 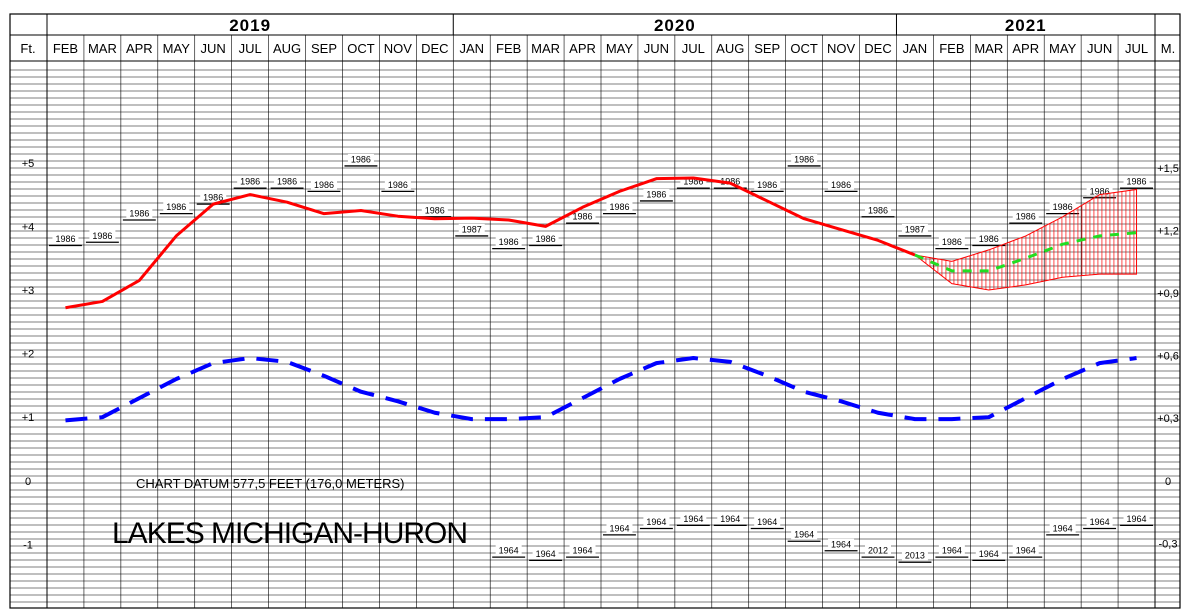 I want to click on right-tick-label: 0, so click(x=1168, y=482).